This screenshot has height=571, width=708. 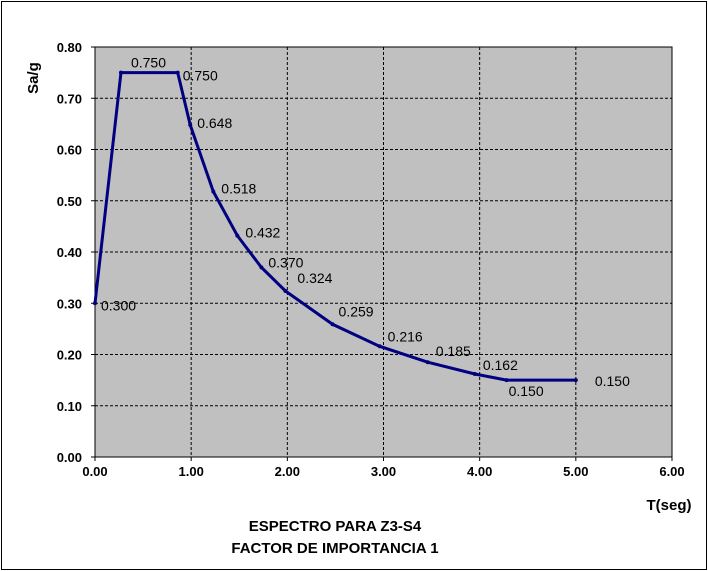 I want to click on data-label: 0.216, so click(x=405, y=336).